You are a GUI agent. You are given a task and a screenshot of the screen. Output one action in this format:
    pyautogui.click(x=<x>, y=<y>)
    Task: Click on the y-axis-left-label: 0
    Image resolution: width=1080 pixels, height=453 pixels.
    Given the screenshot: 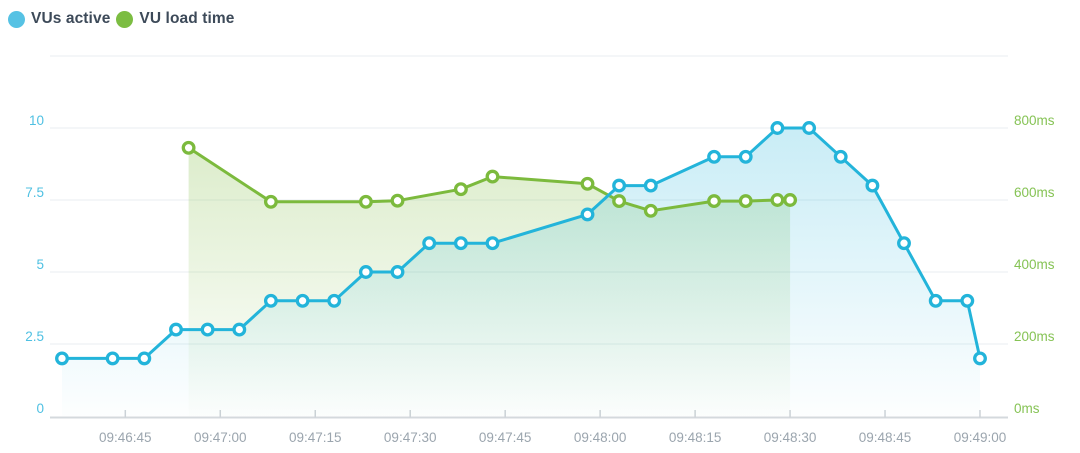 What is the action you would take?
    pyautogui.click(x=40, y=408)
    